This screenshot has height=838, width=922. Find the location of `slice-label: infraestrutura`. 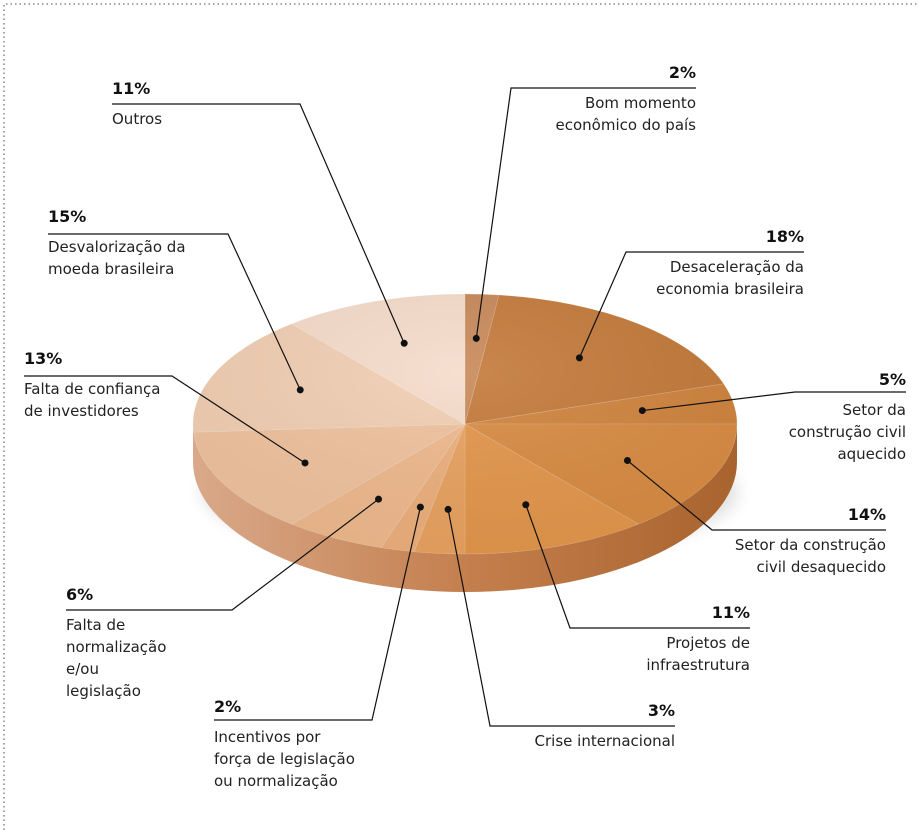

slice-label: infraestrutura is located at coordinates (698, 665).